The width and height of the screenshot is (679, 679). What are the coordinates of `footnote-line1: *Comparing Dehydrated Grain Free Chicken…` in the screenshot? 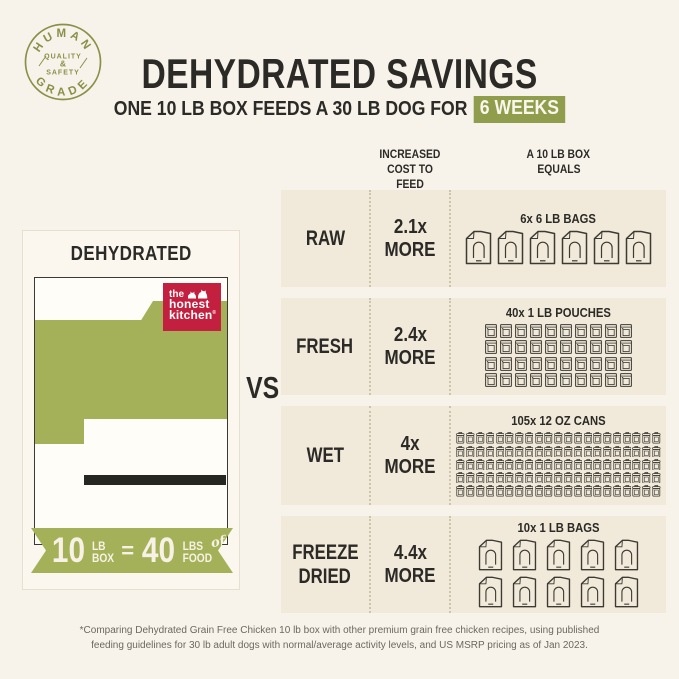 It's located at (339, 630).